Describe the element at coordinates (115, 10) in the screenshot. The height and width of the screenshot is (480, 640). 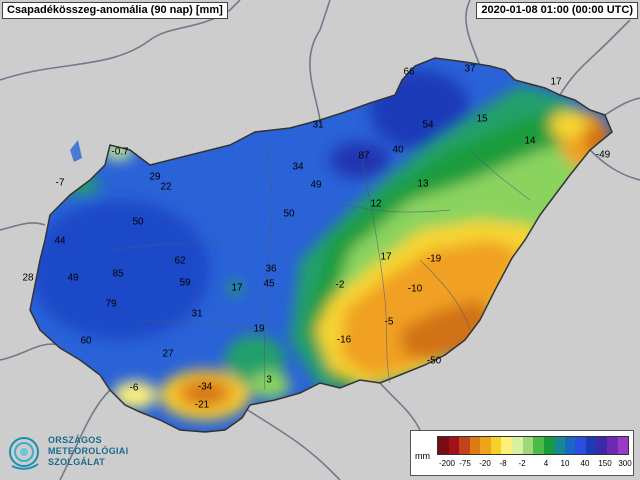
I see `map-title: Csapadékösszeg-anomália (90 nap) [mm]` at that location.